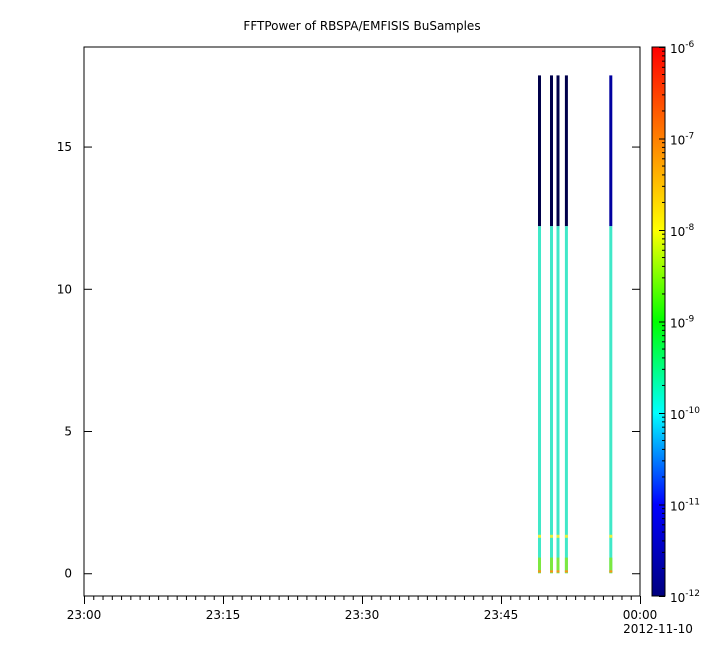 This screenshot has width=724, height=656. What do you see at coordinates (685, 414) in the screenshot?
I see `colorbar-tick-label: 10⁻¹⁰` at bounding box center [685, 414].